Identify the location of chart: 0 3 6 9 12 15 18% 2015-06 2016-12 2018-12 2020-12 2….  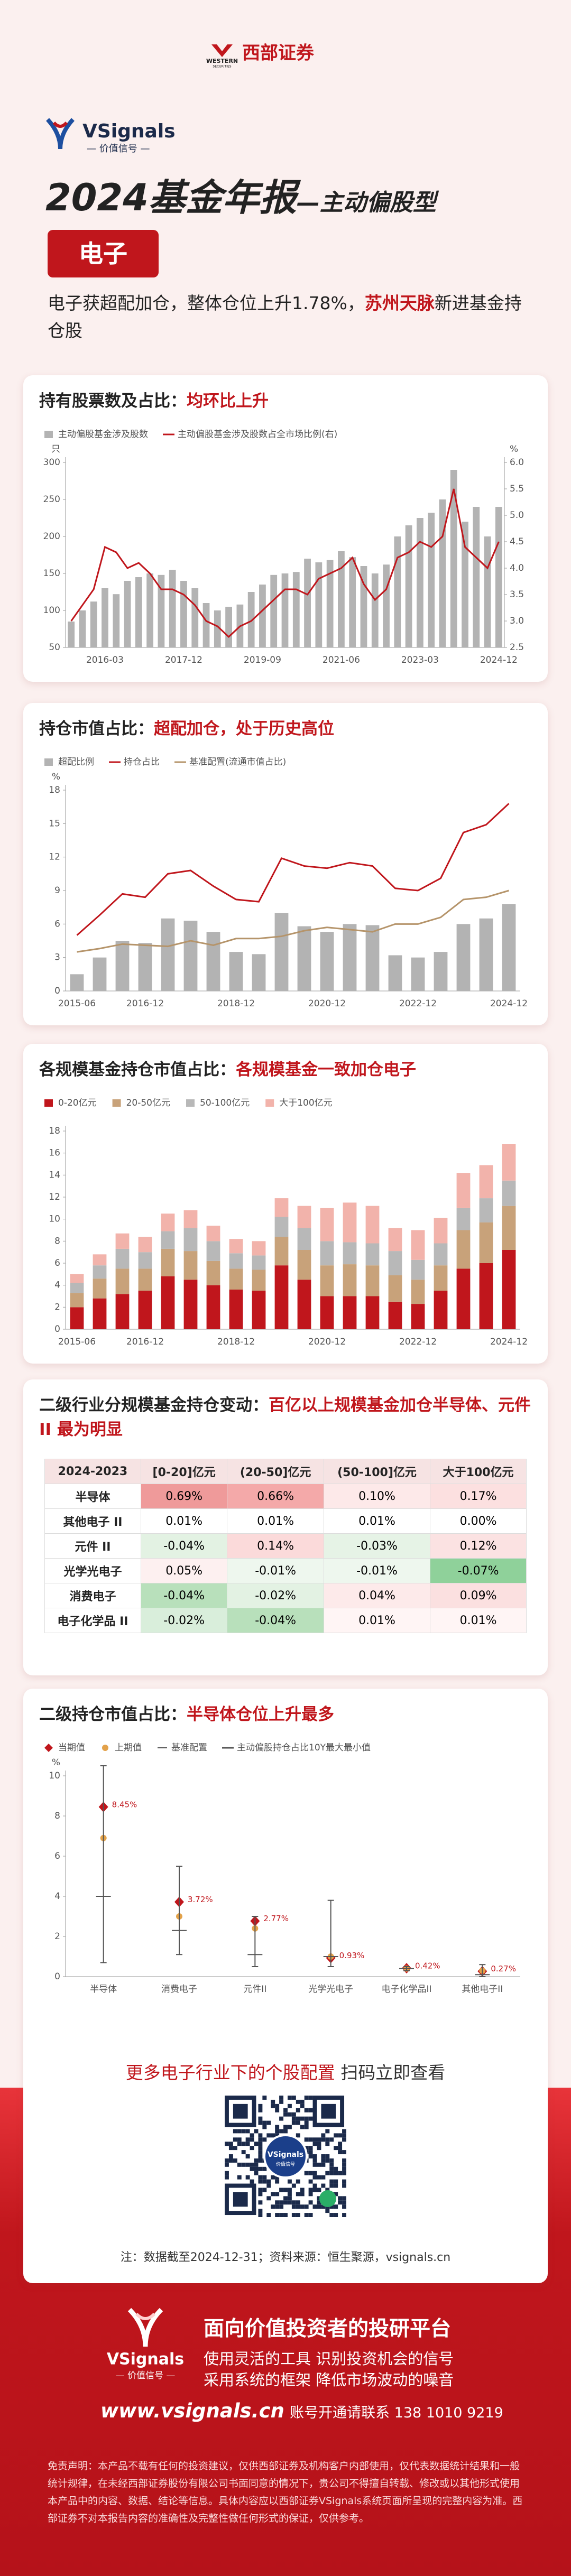
(286, 883).